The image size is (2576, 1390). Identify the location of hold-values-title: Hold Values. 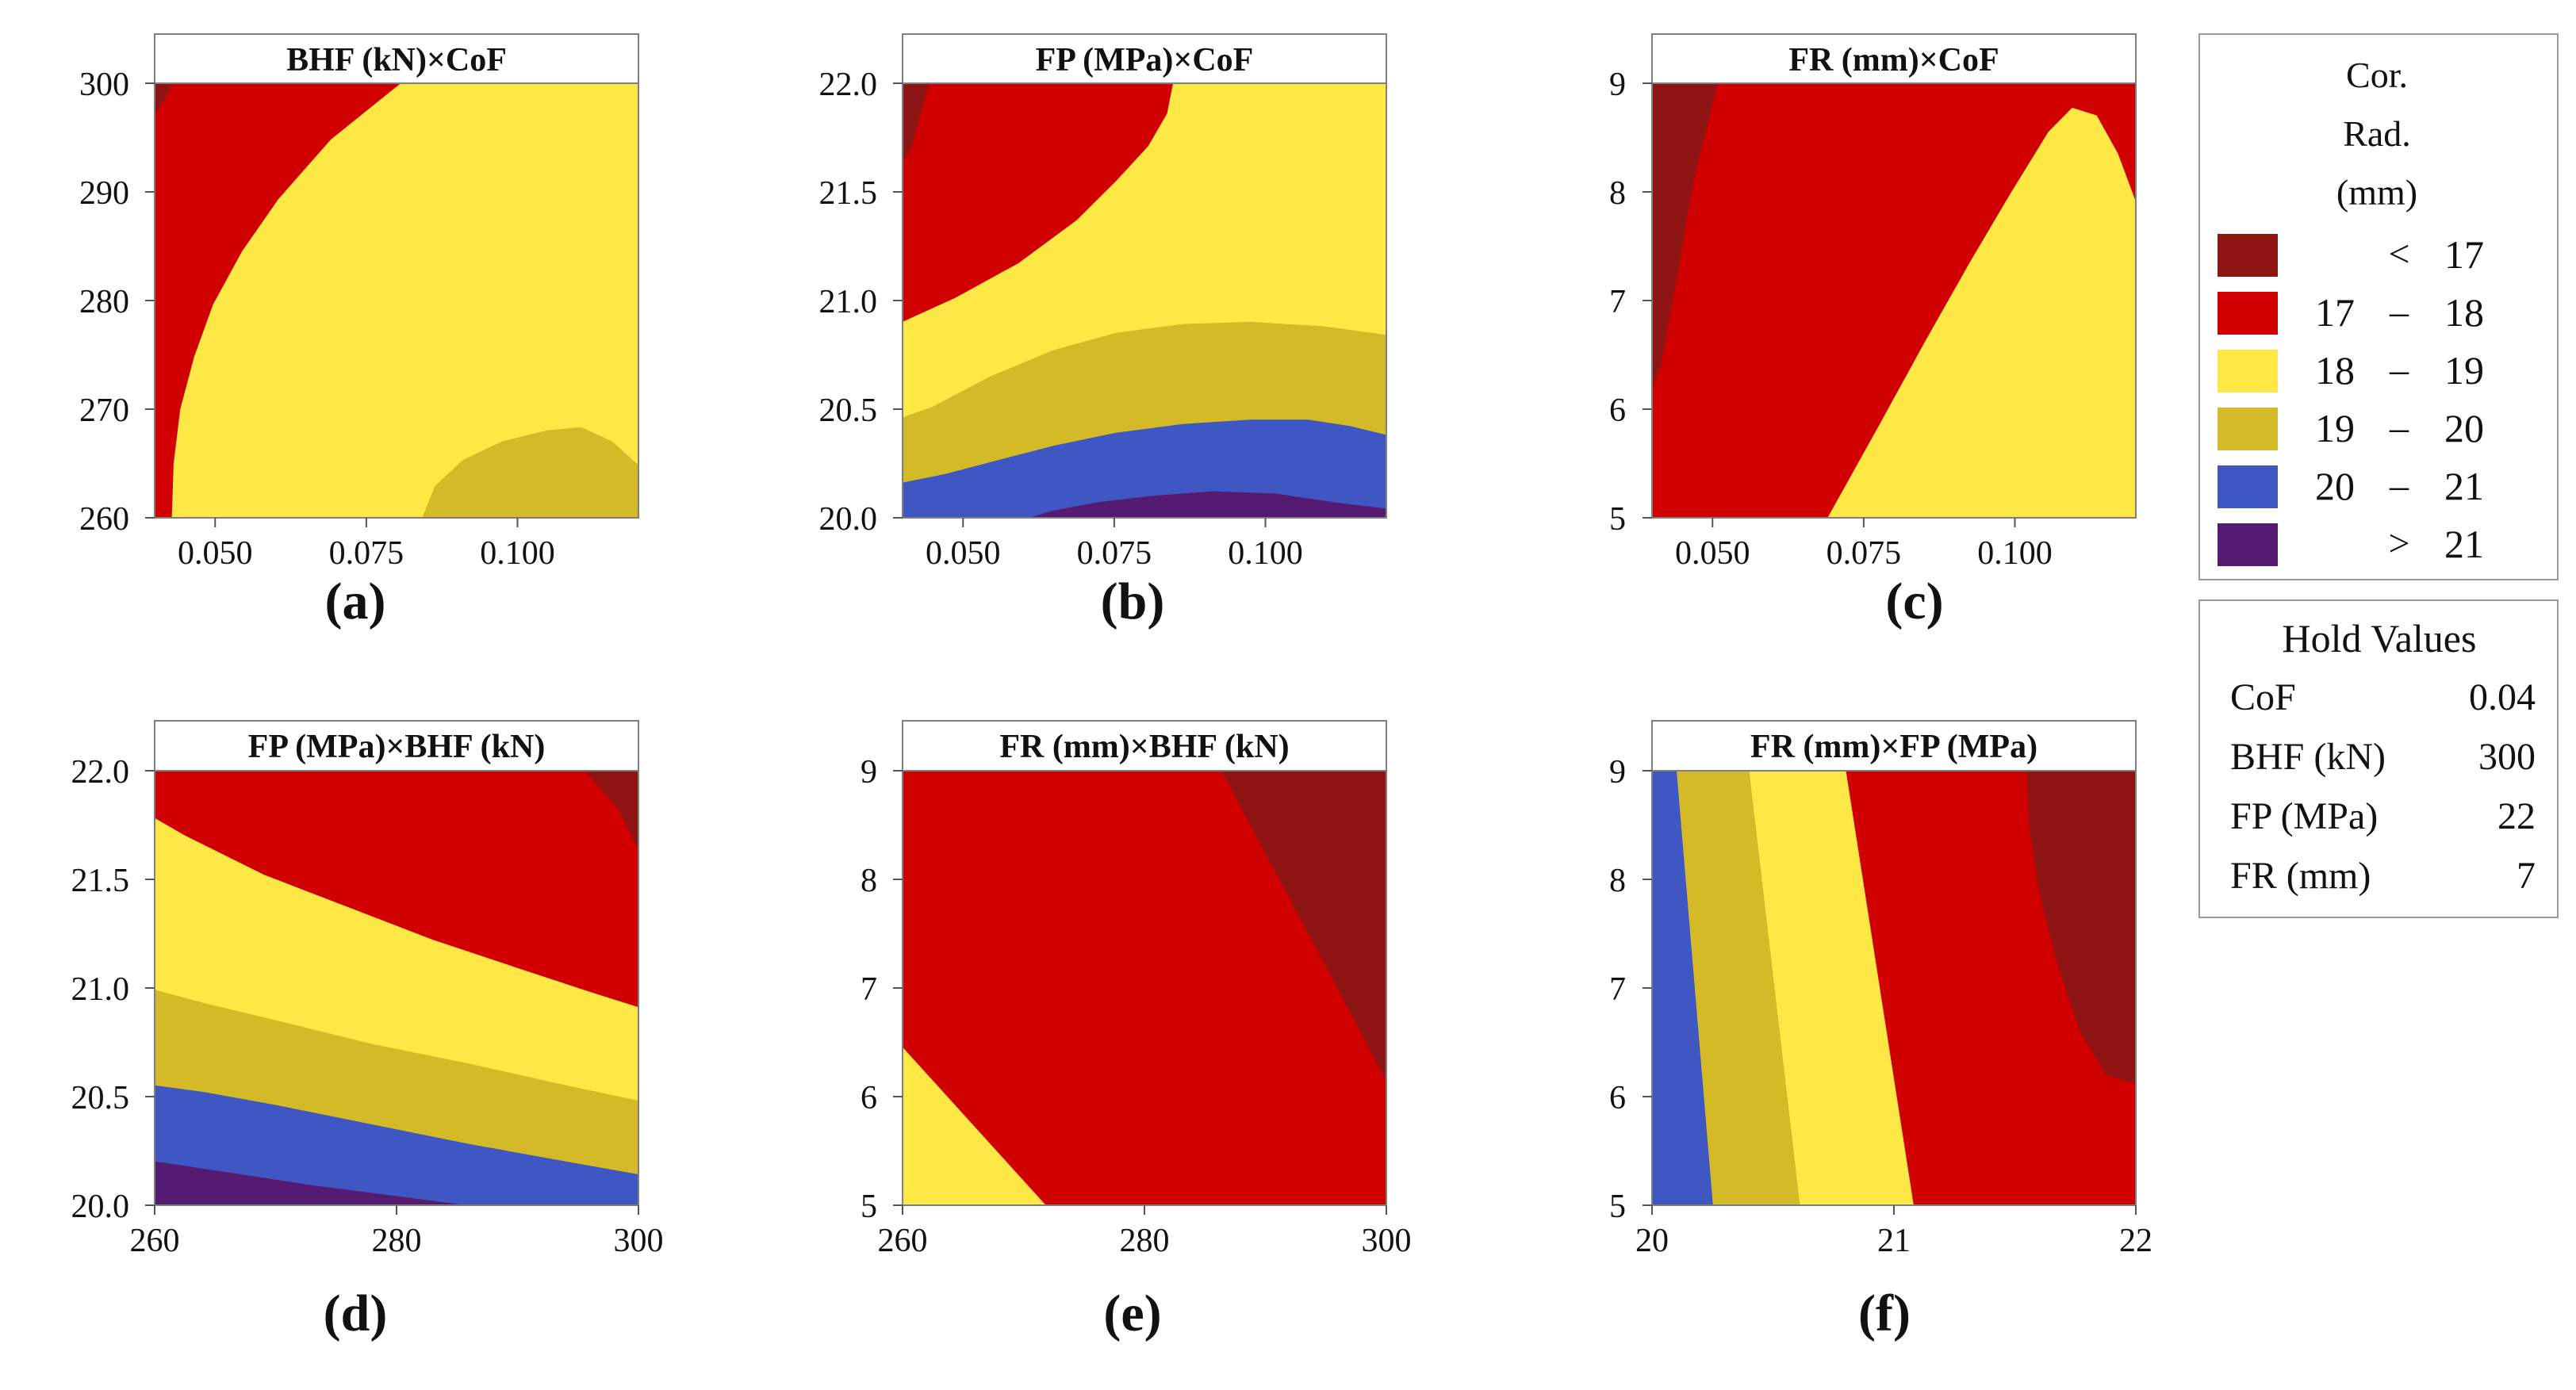
(2380, 638).